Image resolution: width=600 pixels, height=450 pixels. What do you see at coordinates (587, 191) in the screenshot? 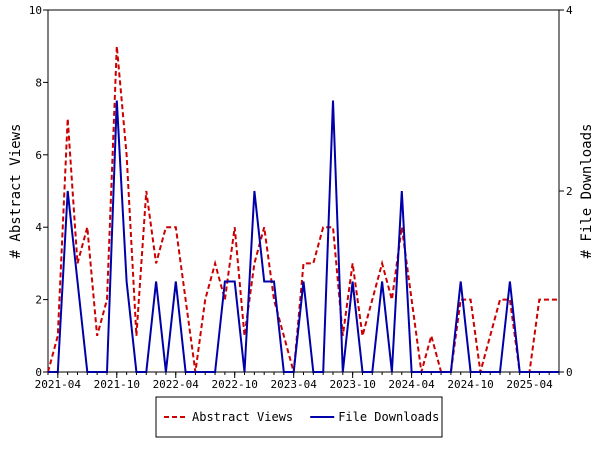
I see `y2-axis-title: # File Downloads` at bounding box center [587, 191].